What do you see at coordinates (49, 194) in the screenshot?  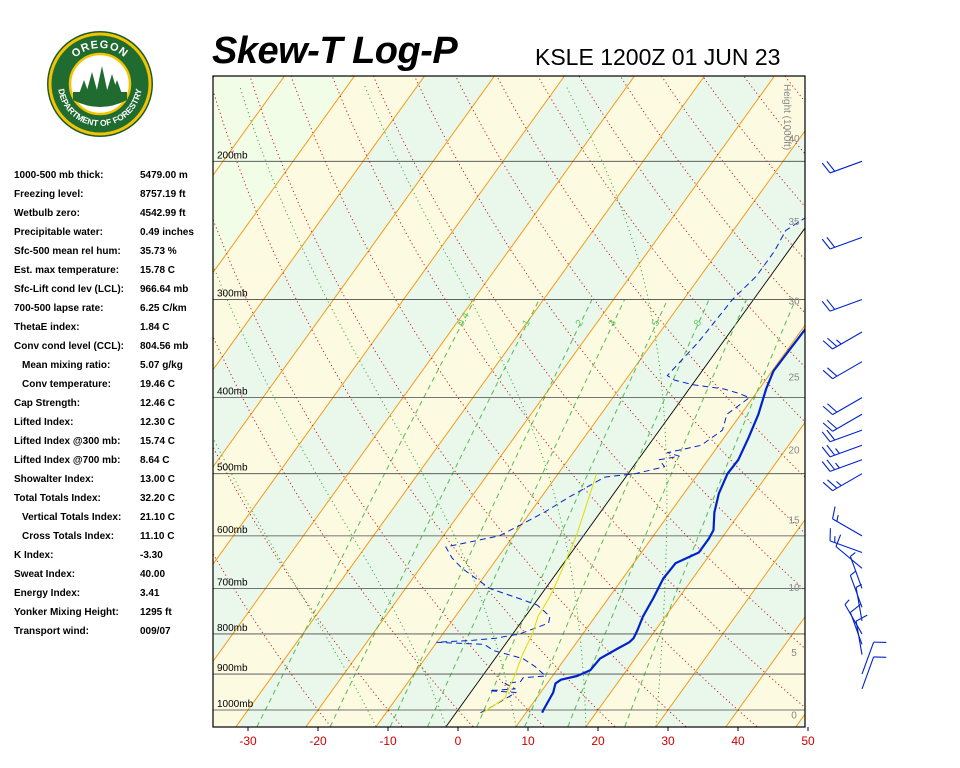 I see `index-label: Freezing level:` at bounding box center [49, 194].